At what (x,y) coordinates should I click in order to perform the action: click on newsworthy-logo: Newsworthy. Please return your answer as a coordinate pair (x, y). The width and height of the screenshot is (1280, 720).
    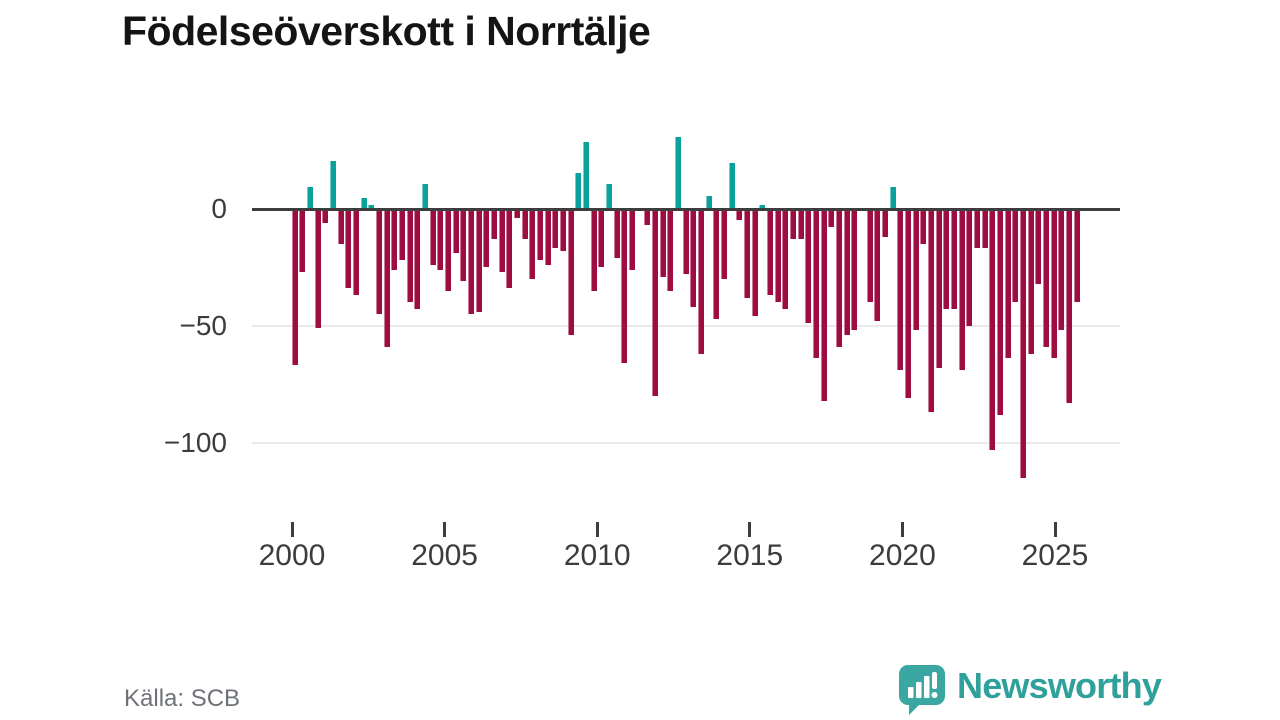
    Looking at the image, I should click on (1029, 689).